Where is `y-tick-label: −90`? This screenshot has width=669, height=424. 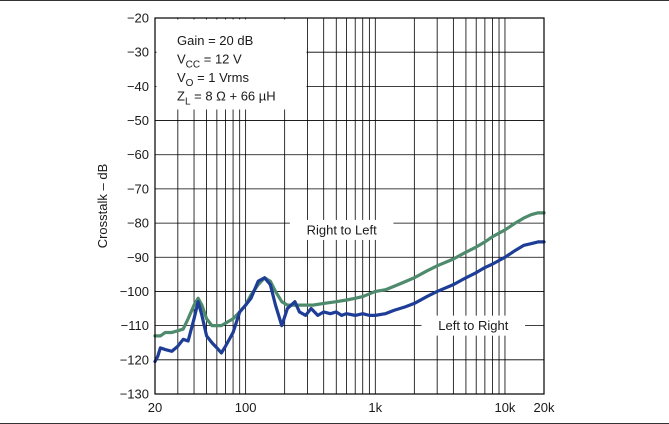 y-tick-label: −90 is located at coordinates (138, 257).